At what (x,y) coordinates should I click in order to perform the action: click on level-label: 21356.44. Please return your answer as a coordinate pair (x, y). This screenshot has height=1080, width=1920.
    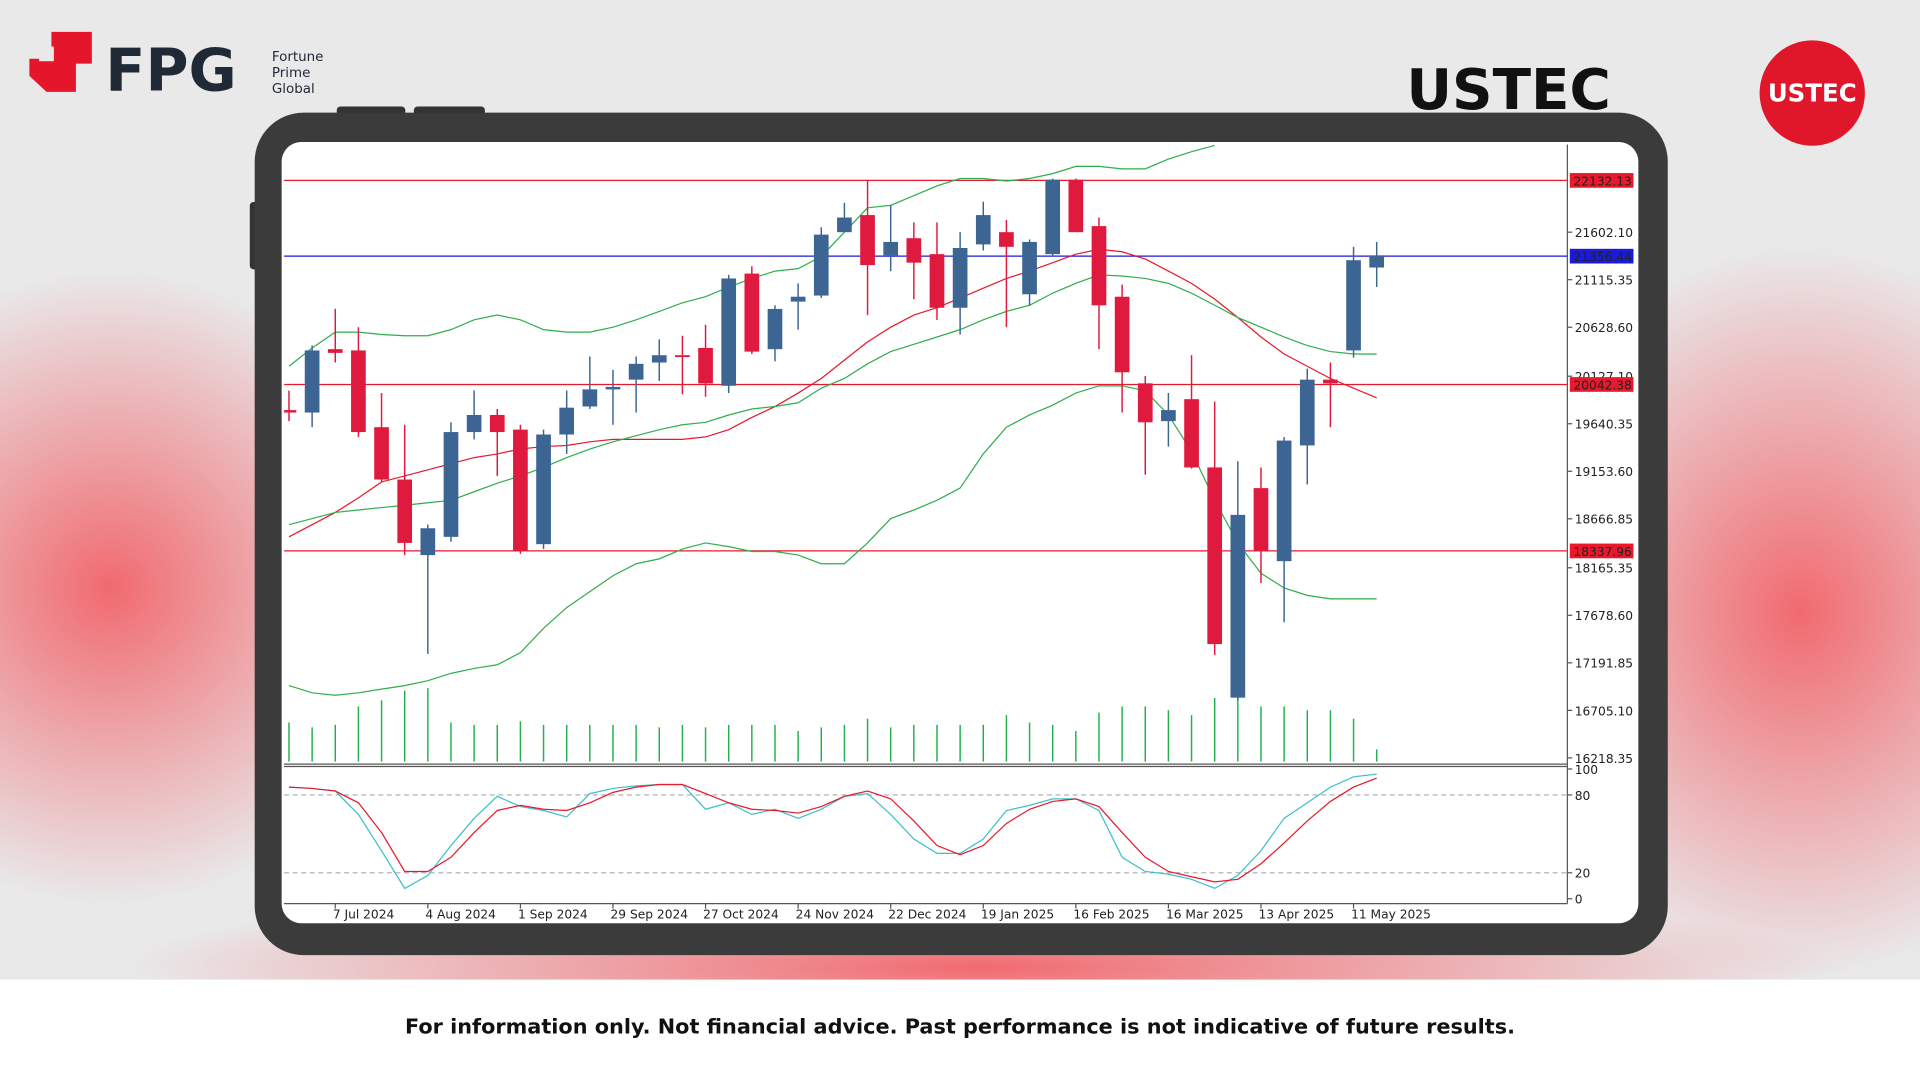
    Looking at the image, I should click on (1602, 257).